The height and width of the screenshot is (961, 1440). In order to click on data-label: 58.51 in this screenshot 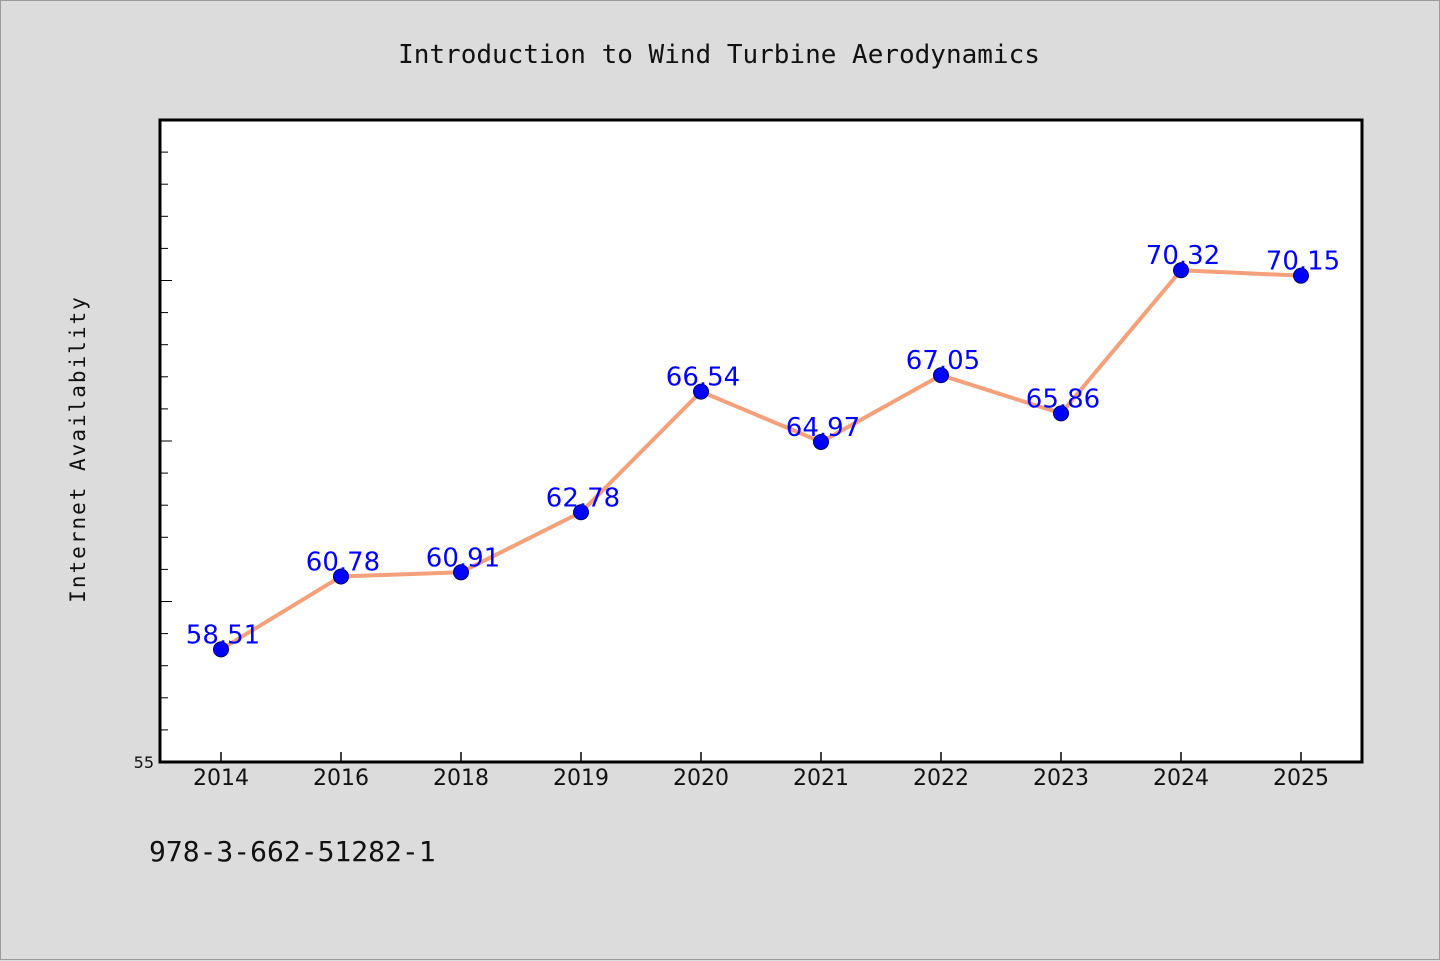, I will do `click(223, 635)`.